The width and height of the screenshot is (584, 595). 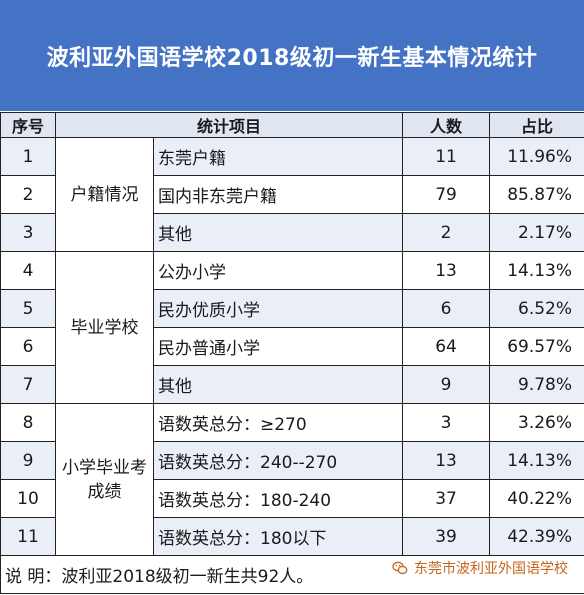 I want to click on table-row: 9 语数英总分：240--270 13 14.13%, so click(x=292, y=460).